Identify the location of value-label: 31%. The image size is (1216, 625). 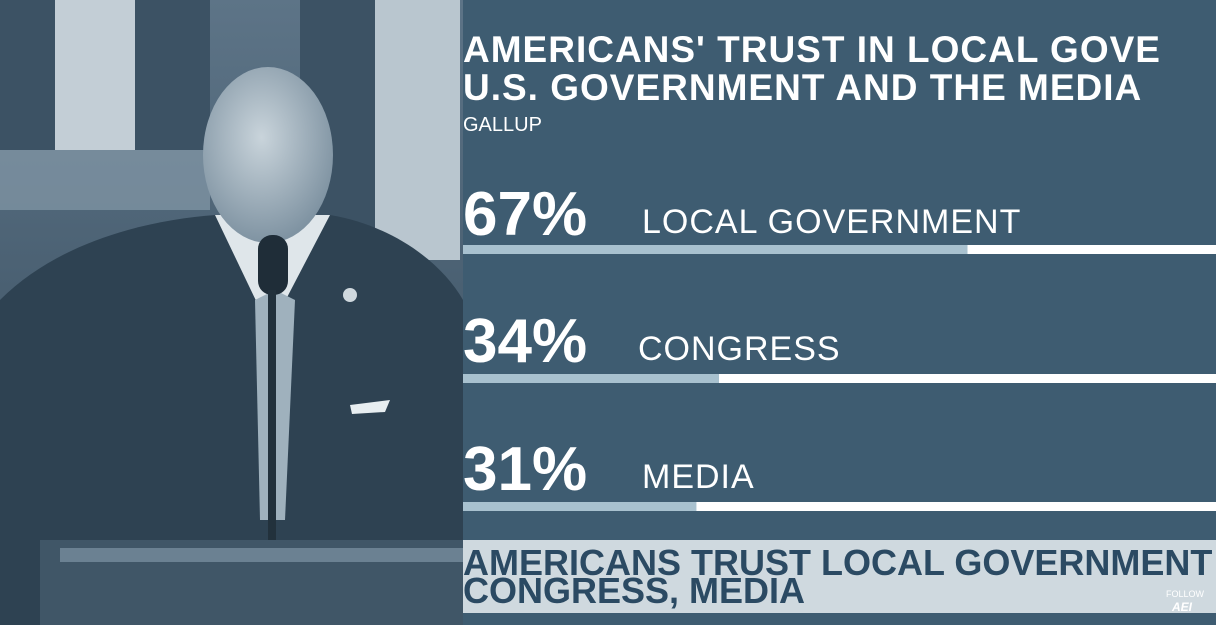
(525, 469).